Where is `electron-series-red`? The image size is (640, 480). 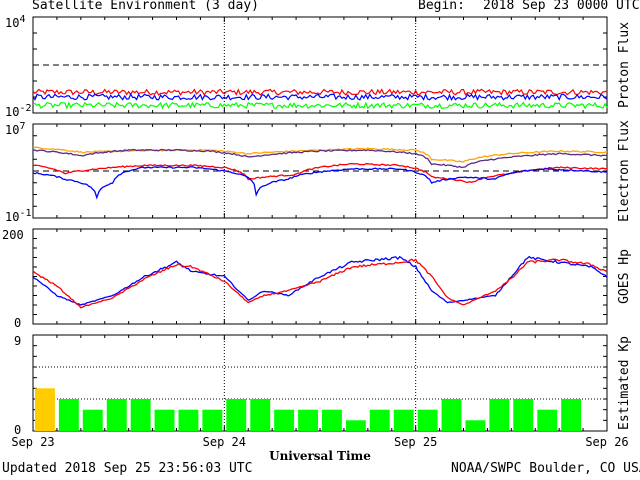
electron-series-red is located at coordinates (320, 173).